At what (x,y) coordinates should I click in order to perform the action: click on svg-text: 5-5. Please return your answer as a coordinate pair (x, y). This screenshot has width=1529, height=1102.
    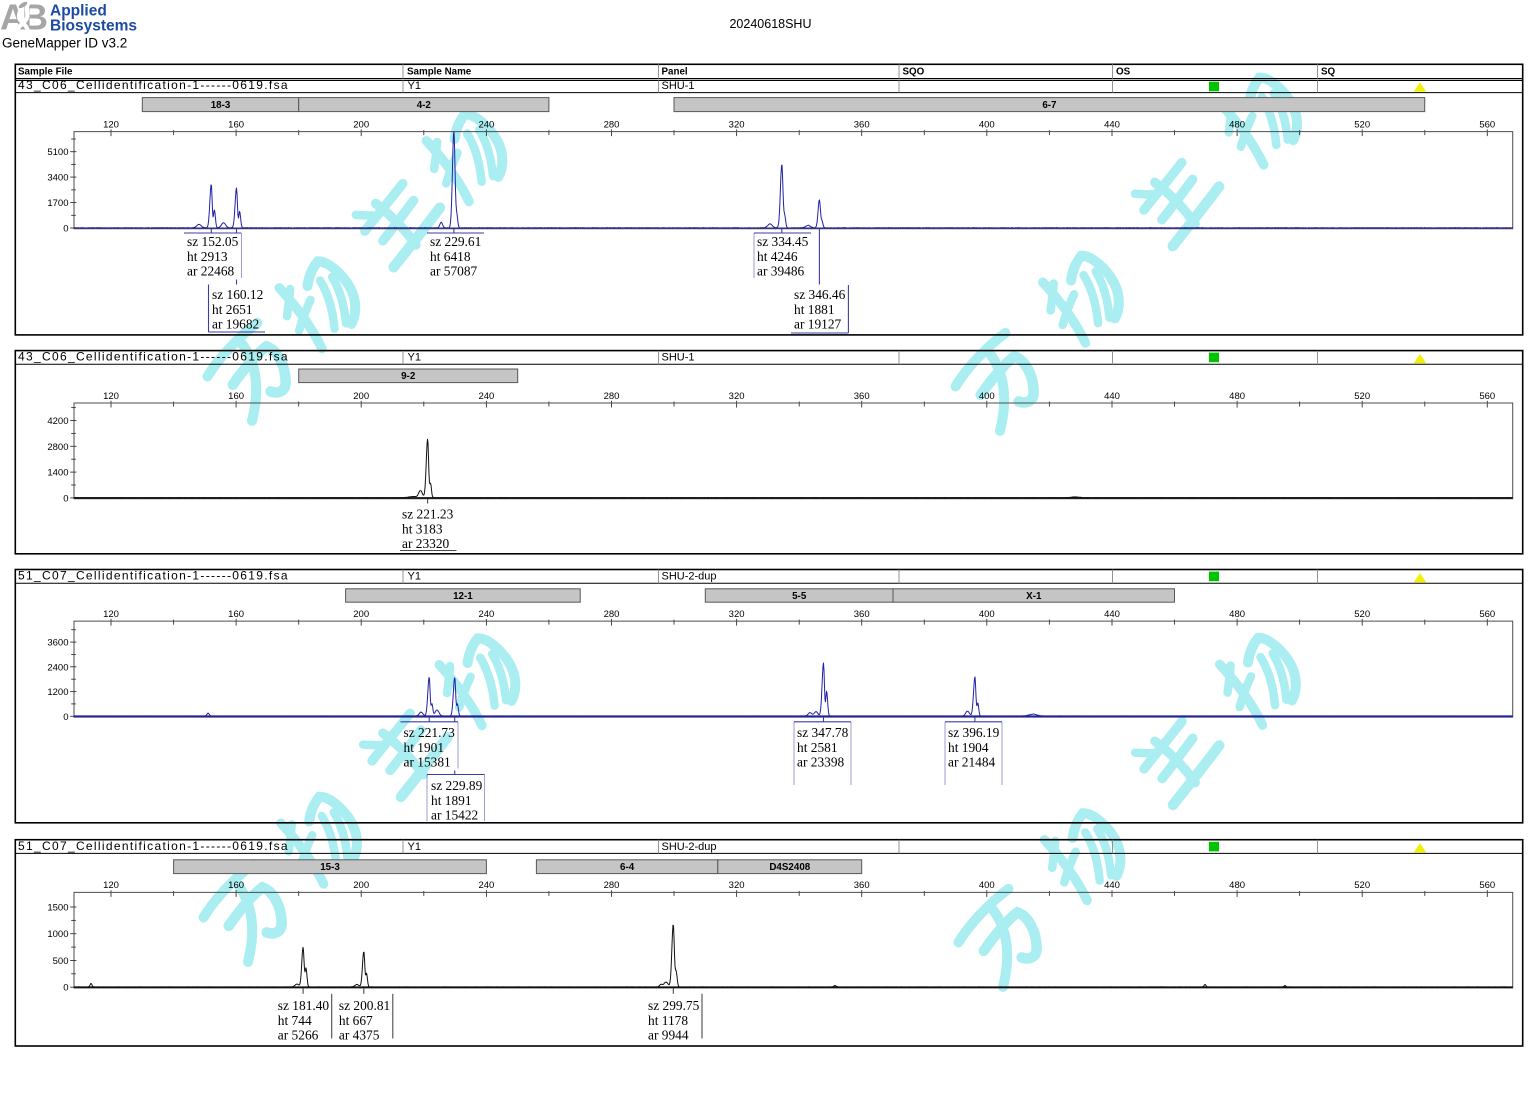
    Looking at the image, I should click on (799, 596).